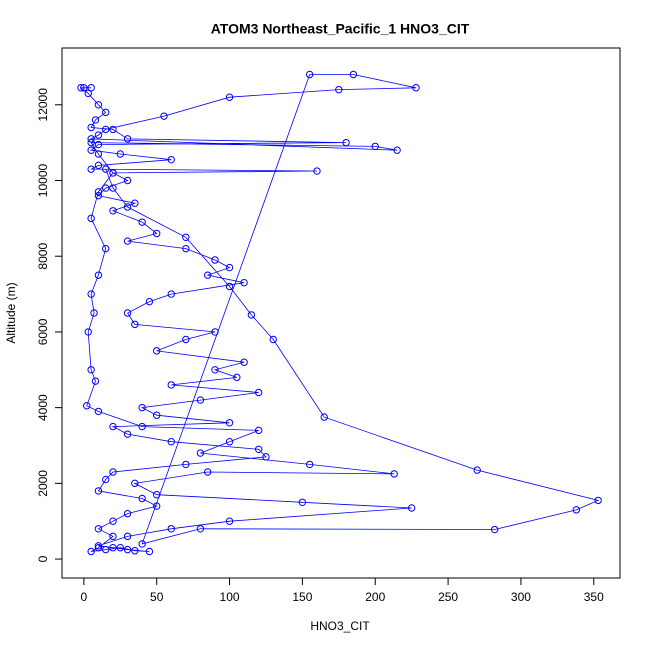 The image size is (650, 655). Describe the element at coordinates (340, 626) in the screenshot. I see `x-axis-label: HNO3_CIT` at that location.